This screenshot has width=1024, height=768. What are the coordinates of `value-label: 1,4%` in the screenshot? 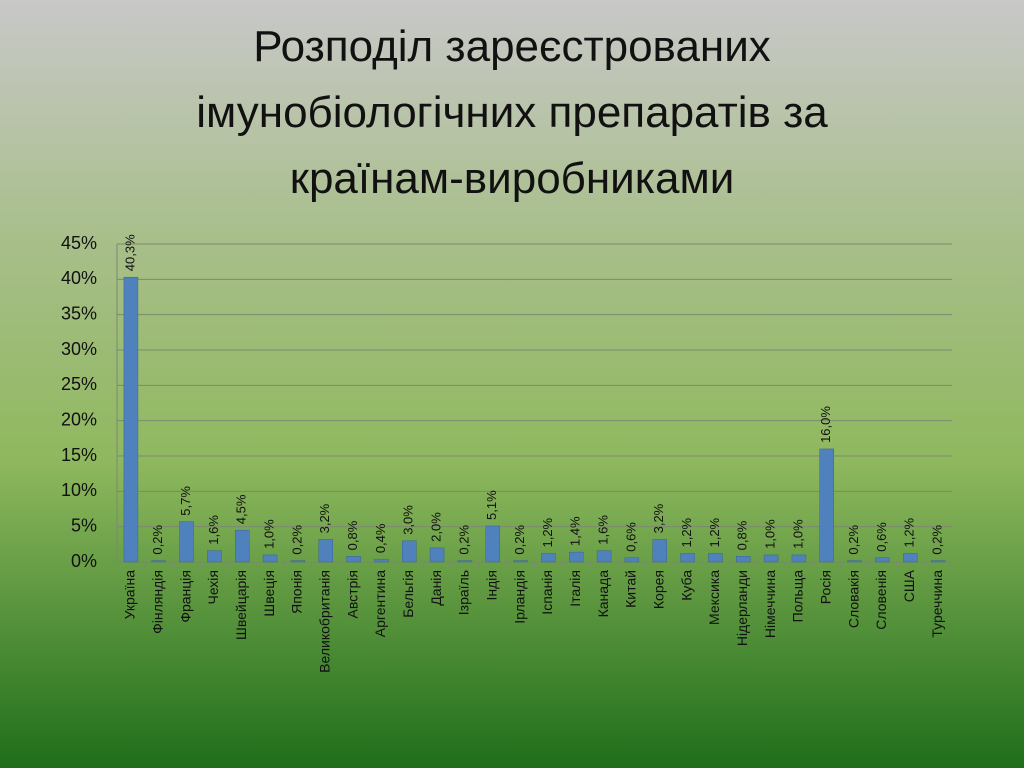 It's located at (575, 531).